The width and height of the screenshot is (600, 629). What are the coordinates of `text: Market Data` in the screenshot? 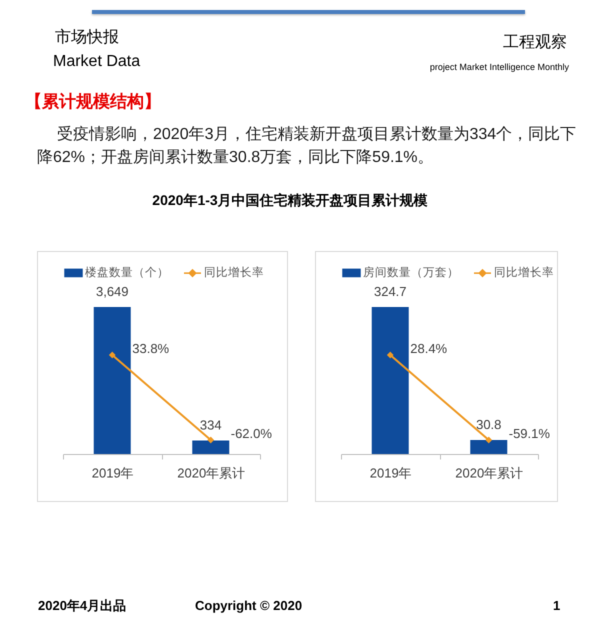 It's located at (96, 61).